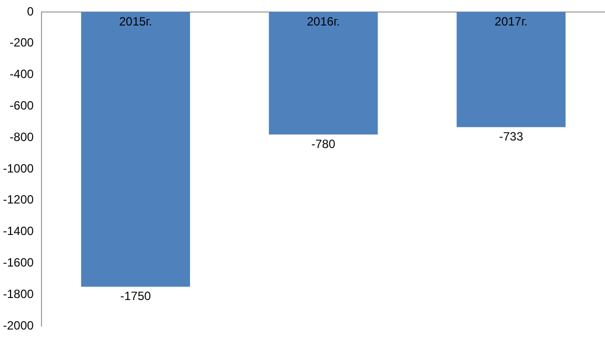  Describe the element at coordinates (18, 263) in the screenshot. I see `y-tick-label: -1600` at that location.